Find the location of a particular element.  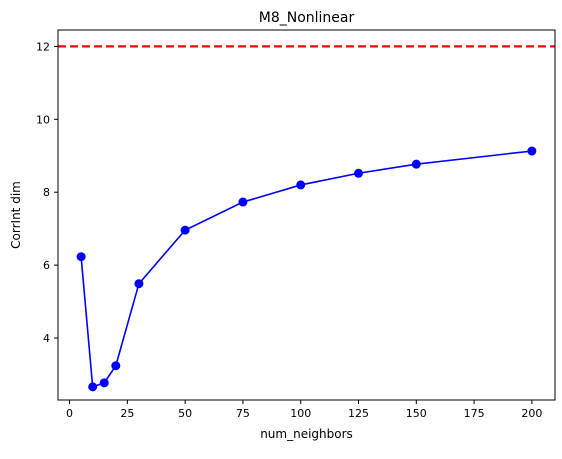

y-tick-label: 4 is located at coordinates (46, 338).